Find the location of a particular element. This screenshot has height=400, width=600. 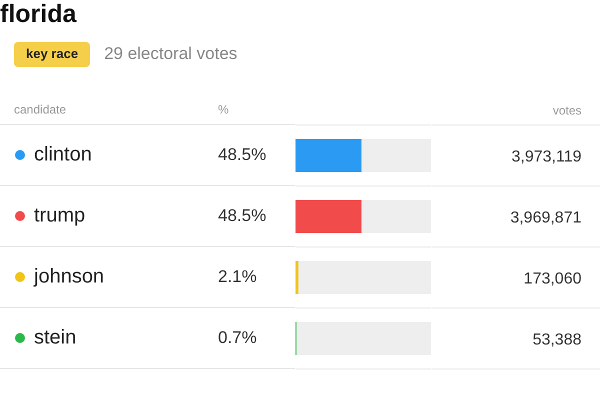

y-tick-label: stein is located at coordinates (55, 338).